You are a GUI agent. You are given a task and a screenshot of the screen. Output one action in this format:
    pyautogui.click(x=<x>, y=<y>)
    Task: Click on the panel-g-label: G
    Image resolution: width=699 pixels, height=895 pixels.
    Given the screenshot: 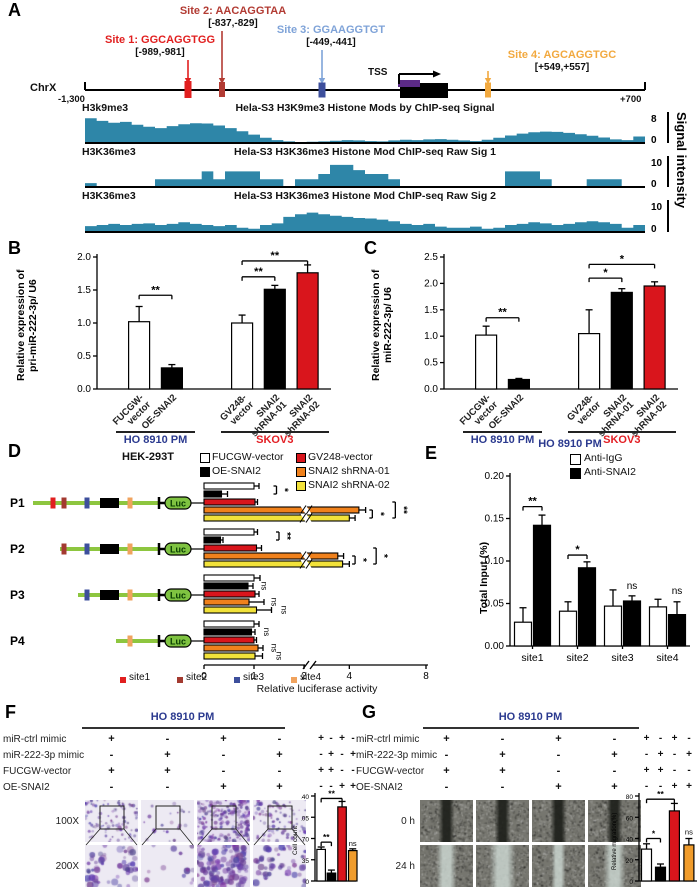 What is the action you would take?
    pyautogui.click(x=369, y=712)
    